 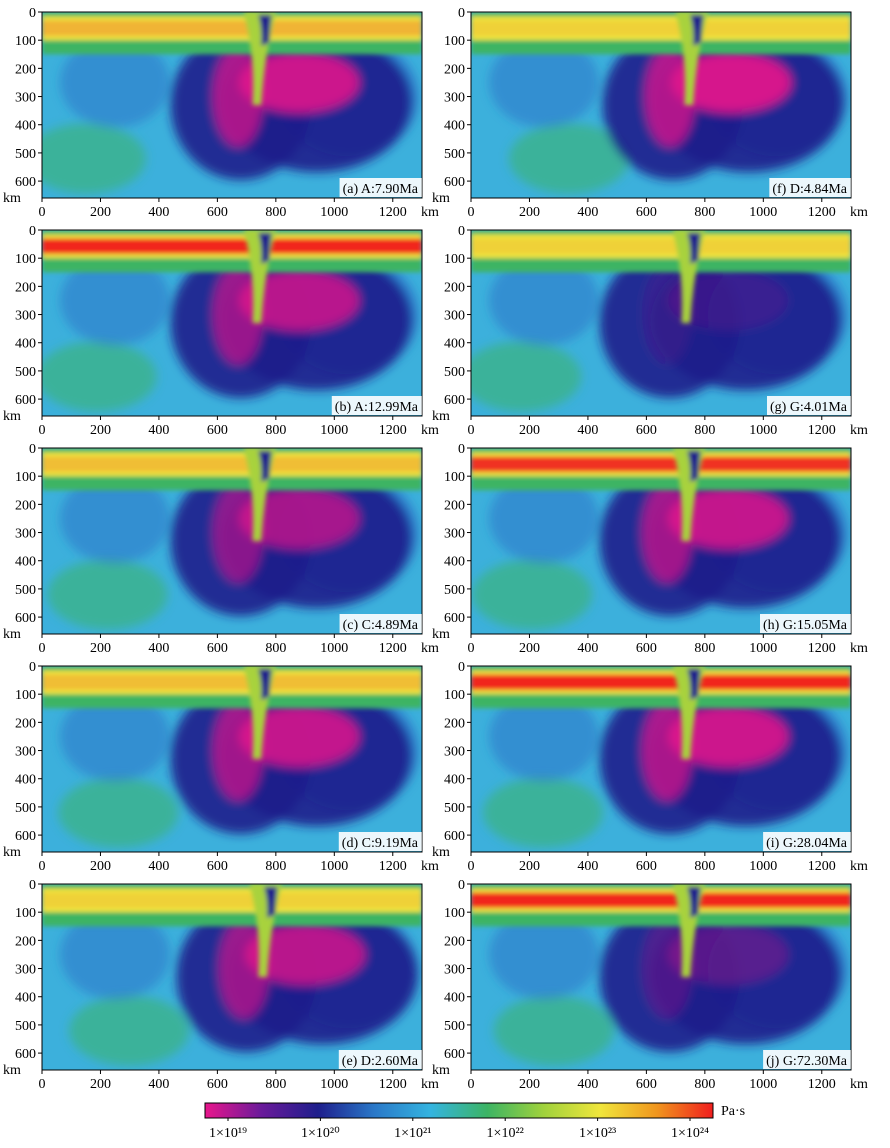 I want to click on y-tick-label: 0, so click(x=461, y=449).